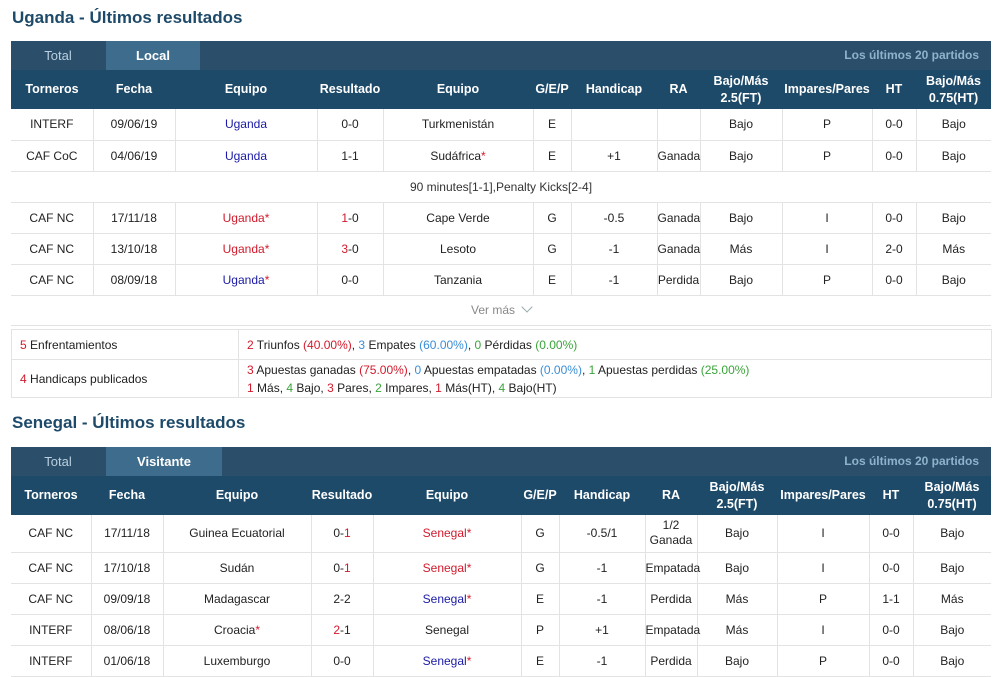 Image resolution: width=1002 pixels, height=677 pixels. What do you see at coordinates (350, 89) in the screenshot?
I see `uganda-header-resultado: Resultado` at bounding box center [350, 89].